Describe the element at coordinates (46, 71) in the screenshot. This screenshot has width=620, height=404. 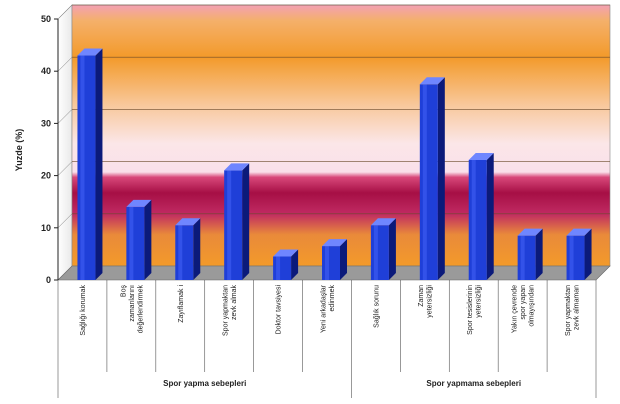
I see `y-tick-label: 40` at that location.